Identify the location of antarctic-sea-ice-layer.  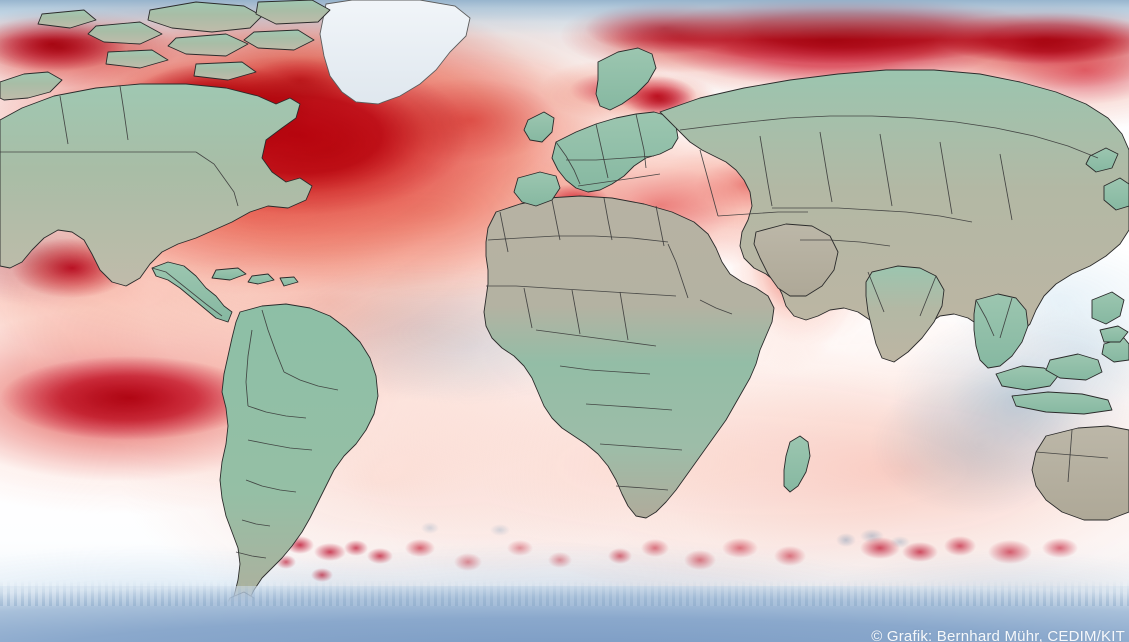
(564, 614).